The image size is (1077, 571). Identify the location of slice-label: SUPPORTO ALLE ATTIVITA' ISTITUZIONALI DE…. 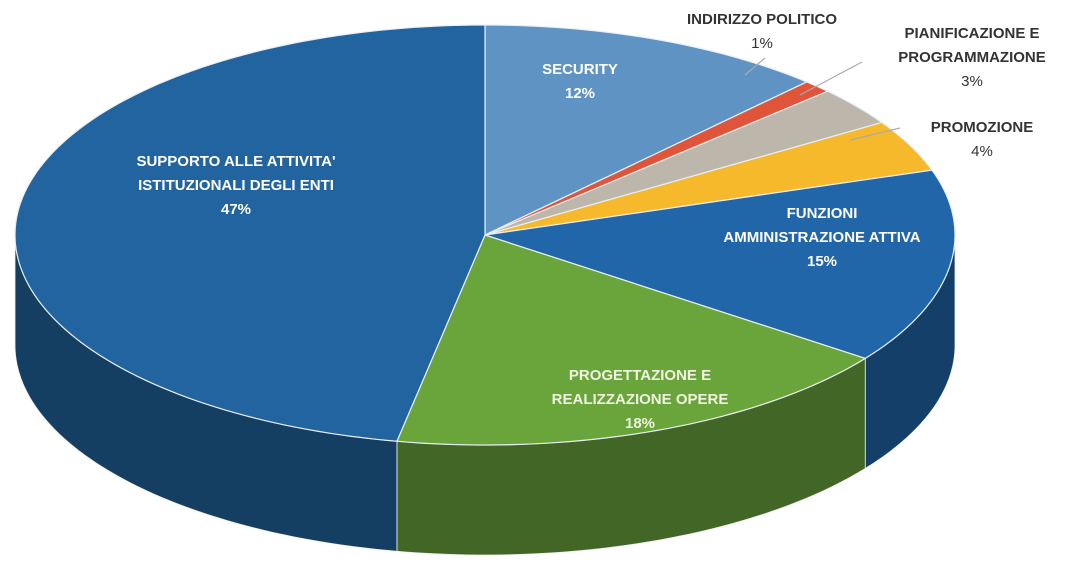
(236, 186).